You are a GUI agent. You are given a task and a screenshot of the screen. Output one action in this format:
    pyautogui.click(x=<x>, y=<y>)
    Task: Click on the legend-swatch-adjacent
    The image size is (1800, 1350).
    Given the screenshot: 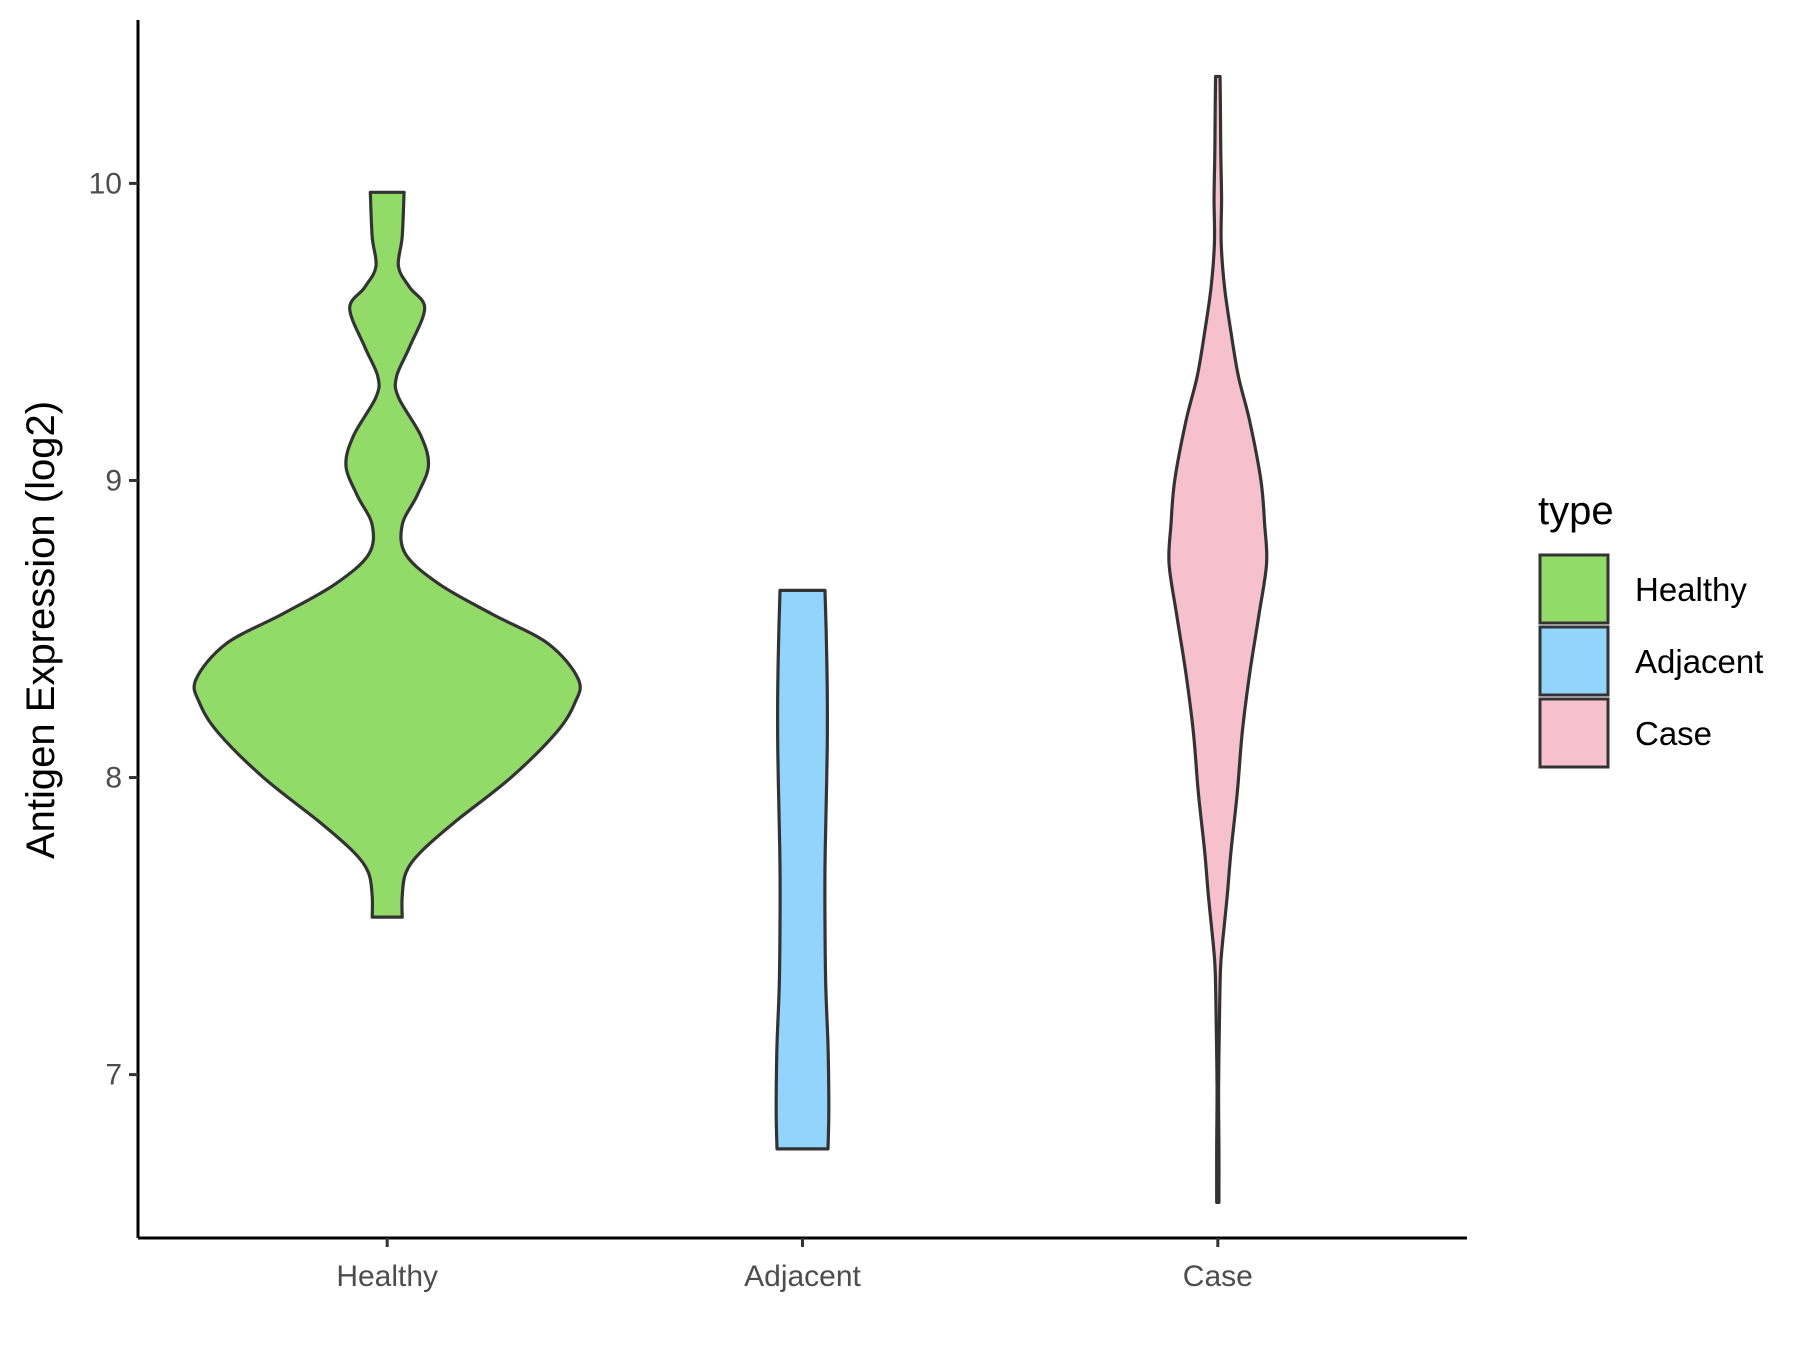 What is the action you would take?
    pyautogui.click(x=1574, y=661)
    